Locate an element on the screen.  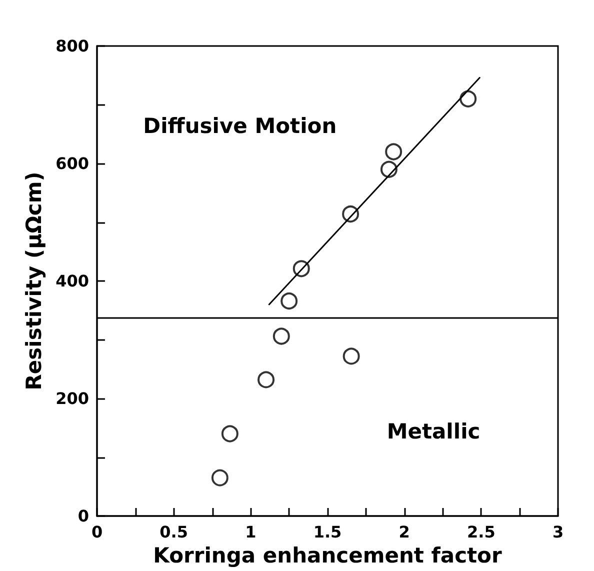
y-tick-label: 600 is located at coordinates (72, 163).